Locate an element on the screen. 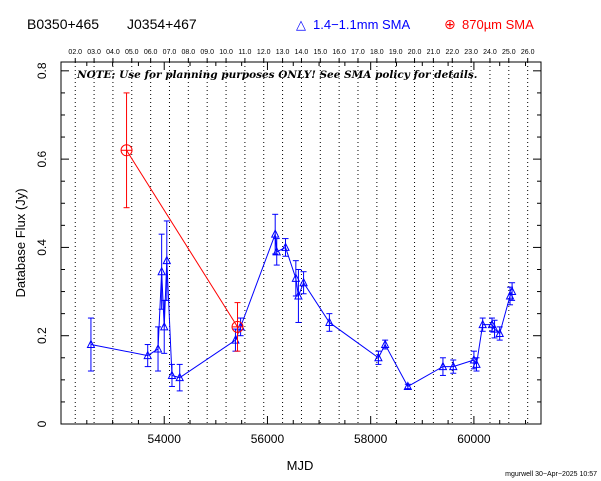 The image size is (601, 481). series-red is located at coordinates (182, 222).